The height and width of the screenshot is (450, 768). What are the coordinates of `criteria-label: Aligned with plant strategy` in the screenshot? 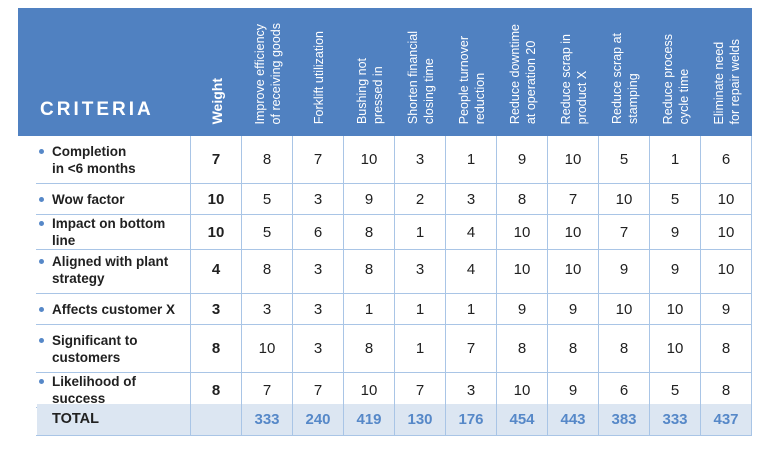 It's located at (103, 269).